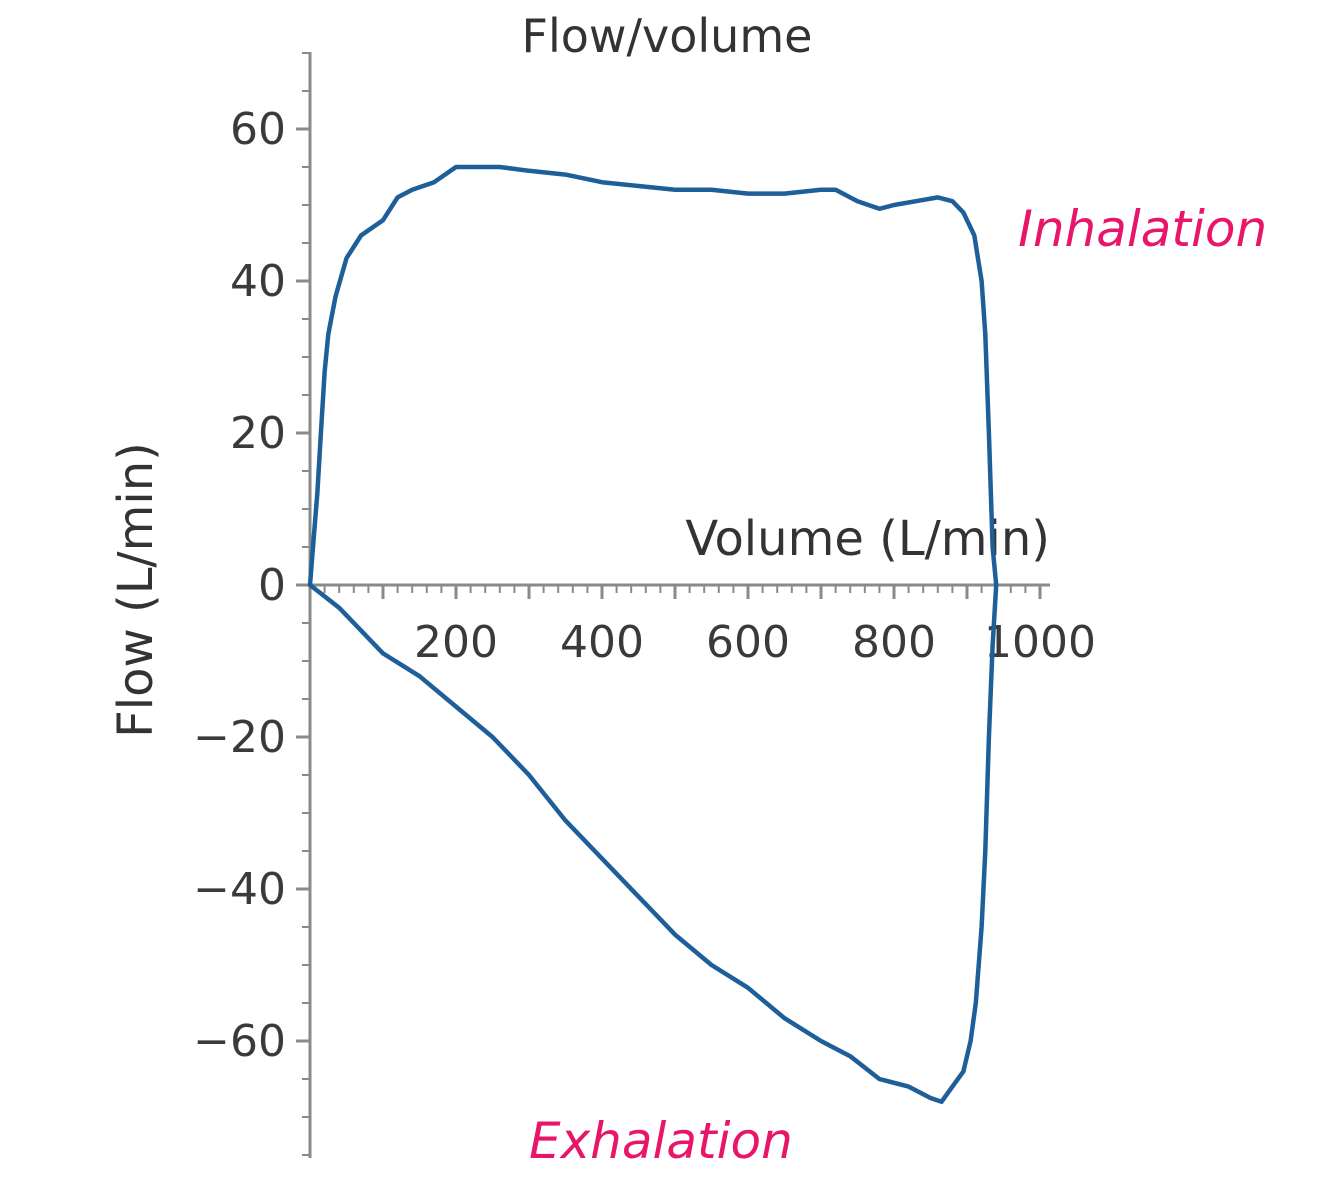 This screenshot has height=1200, width=1321. Describe the element at coordinates (748, 642) in the screenshot. I see `x-tick-label: 600` at that location.